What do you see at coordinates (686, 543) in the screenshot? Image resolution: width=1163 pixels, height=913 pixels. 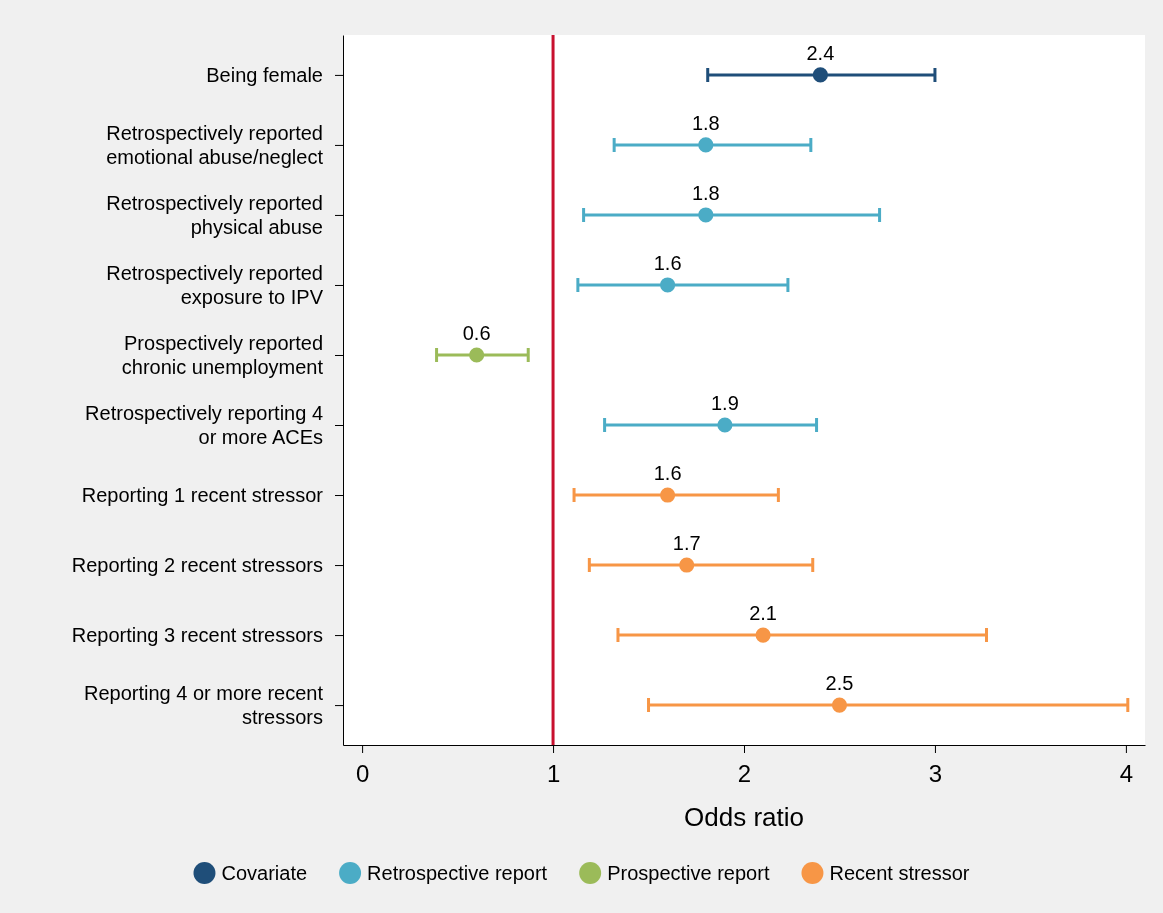 I see `data-label: 1.7` at bounding box center [686, 543].